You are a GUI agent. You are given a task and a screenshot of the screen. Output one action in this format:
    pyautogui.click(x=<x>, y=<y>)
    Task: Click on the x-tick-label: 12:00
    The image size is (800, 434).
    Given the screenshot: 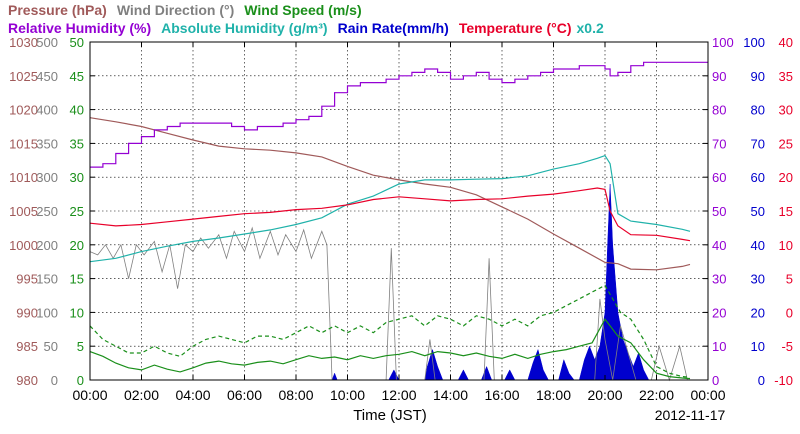 What is the action you would take?
    pyautogui.click(x=398, y=395)
    